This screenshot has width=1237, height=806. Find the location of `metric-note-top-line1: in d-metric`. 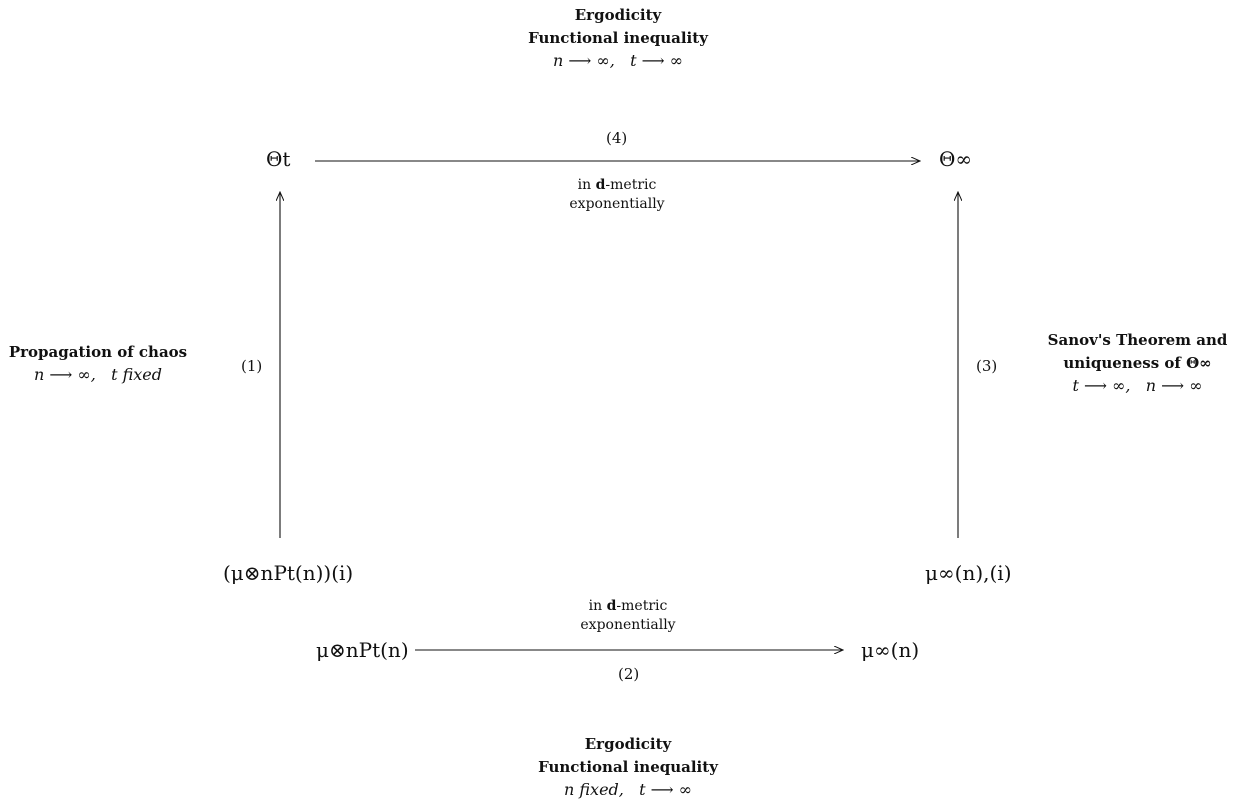

metric-note-top-line1: in d-metric is located at coordinates (617, 185).